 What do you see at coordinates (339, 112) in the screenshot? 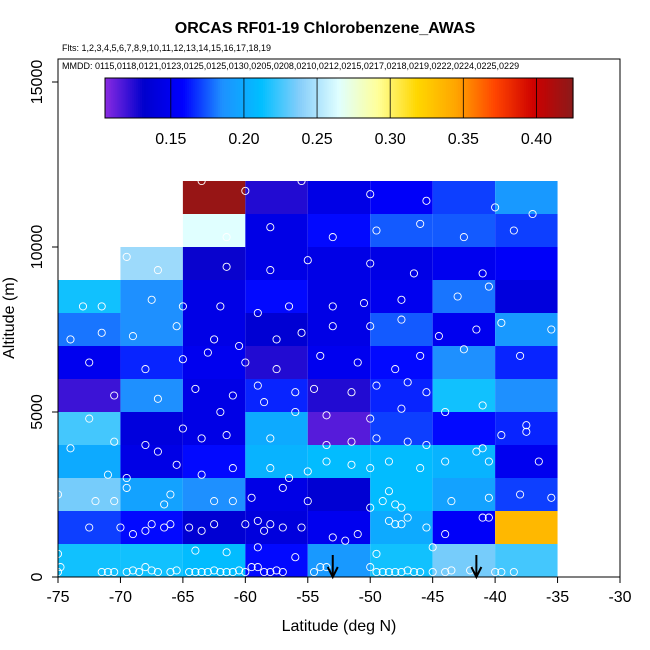
I see `colorbar: 0.15 0.20 0.25 0.30 0.35 0.40` at bounding box center [339, 112].